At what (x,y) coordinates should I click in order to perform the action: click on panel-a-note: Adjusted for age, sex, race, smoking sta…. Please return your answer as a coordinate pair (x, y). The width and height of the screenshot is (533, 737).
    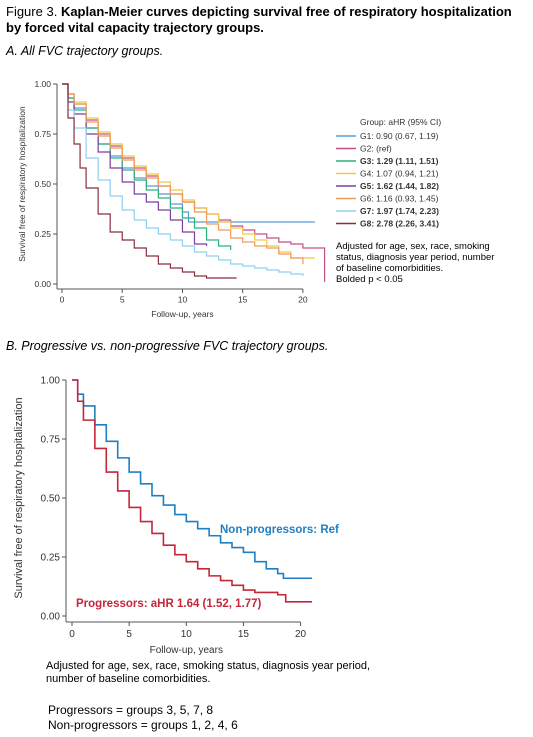
    Looking at the image, I should click on (434, 263).